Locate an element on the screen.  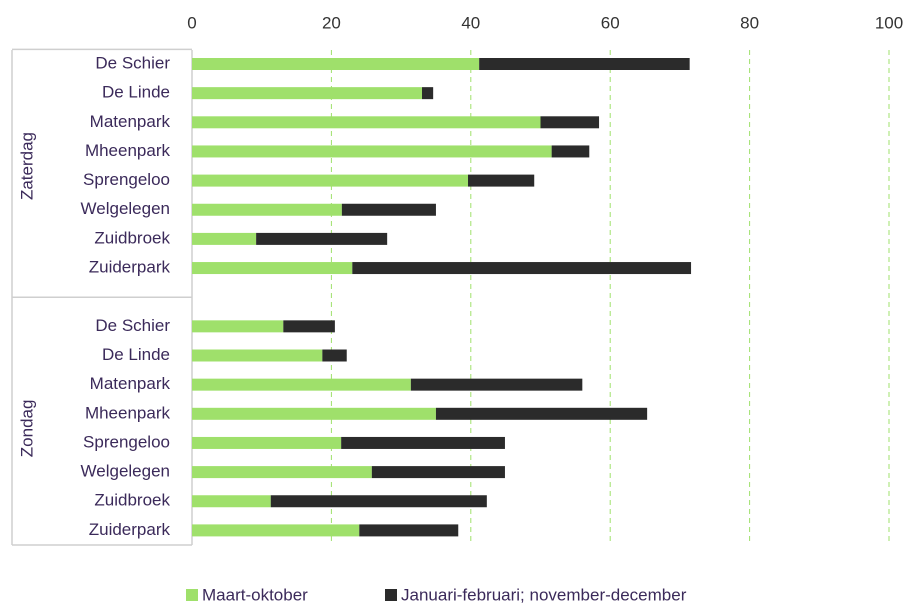
group-label: Zondag is located at coordinates (26, 429).